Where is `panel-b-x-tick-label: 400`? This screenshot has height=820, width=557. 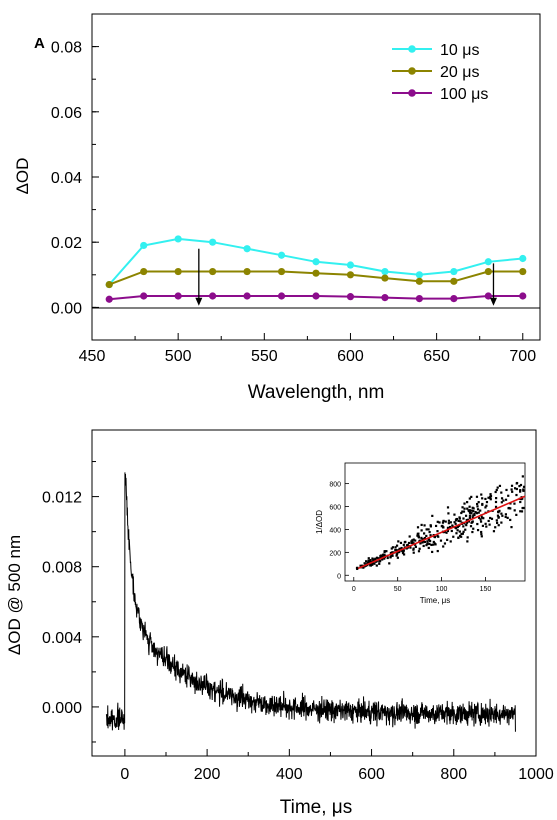 panel-b-x-tick-label: 400 is located at coordinates (289, 774).